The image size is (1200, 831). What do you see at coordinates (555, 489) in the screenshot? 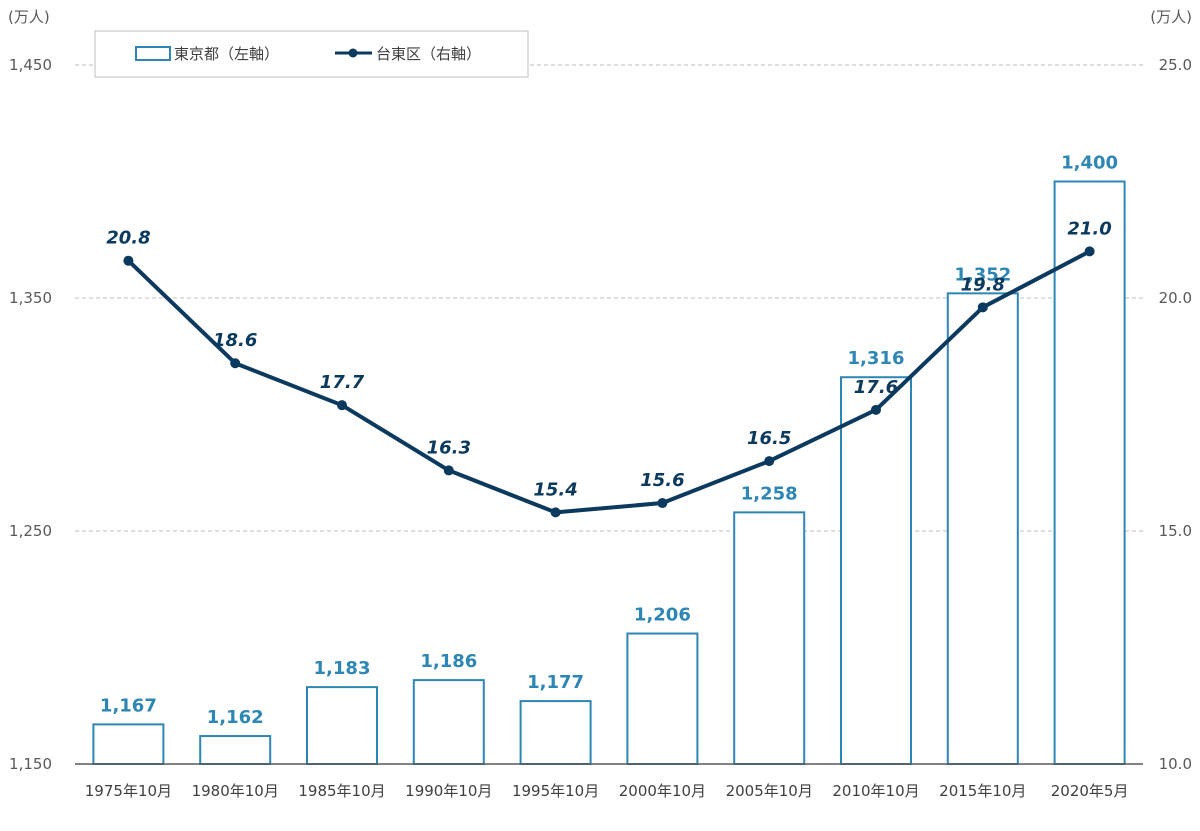
I see `line-value-label: 15.4` at bounding box center [555, 489].